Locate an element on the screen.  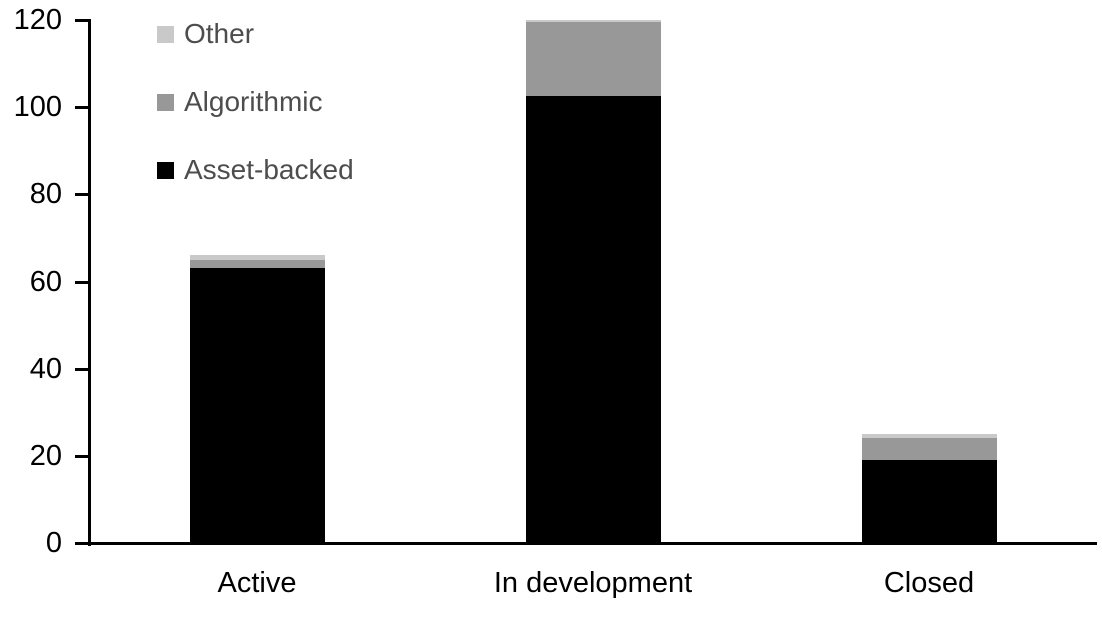
bar-segment-other-in-development is located at coordinates (593, 21).